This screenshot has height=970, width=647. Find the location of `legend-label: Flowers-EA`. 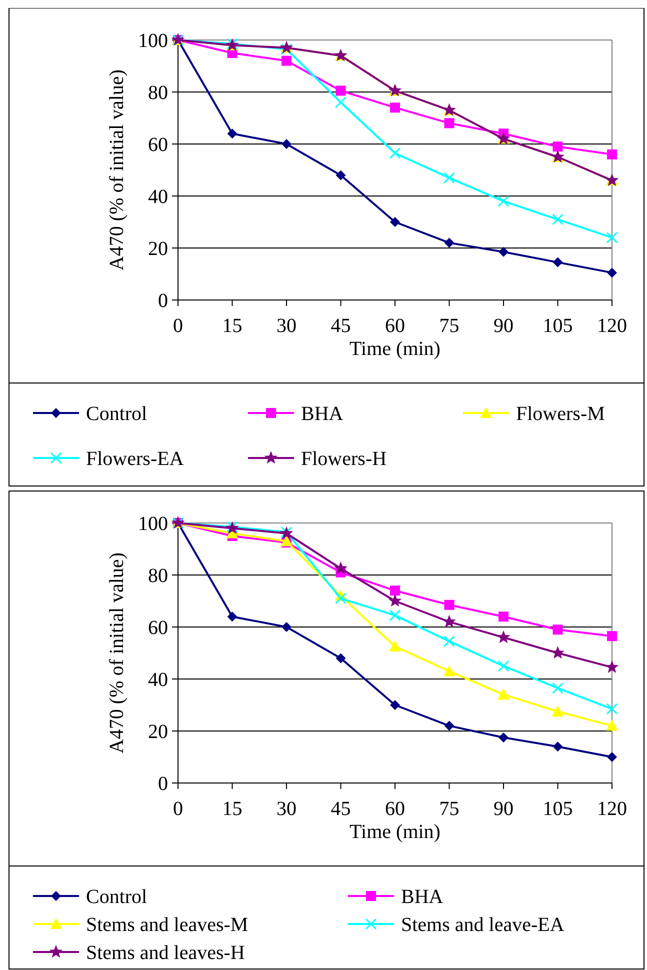

legend-label: Flowers-EA is located at coordinates (135, 459).